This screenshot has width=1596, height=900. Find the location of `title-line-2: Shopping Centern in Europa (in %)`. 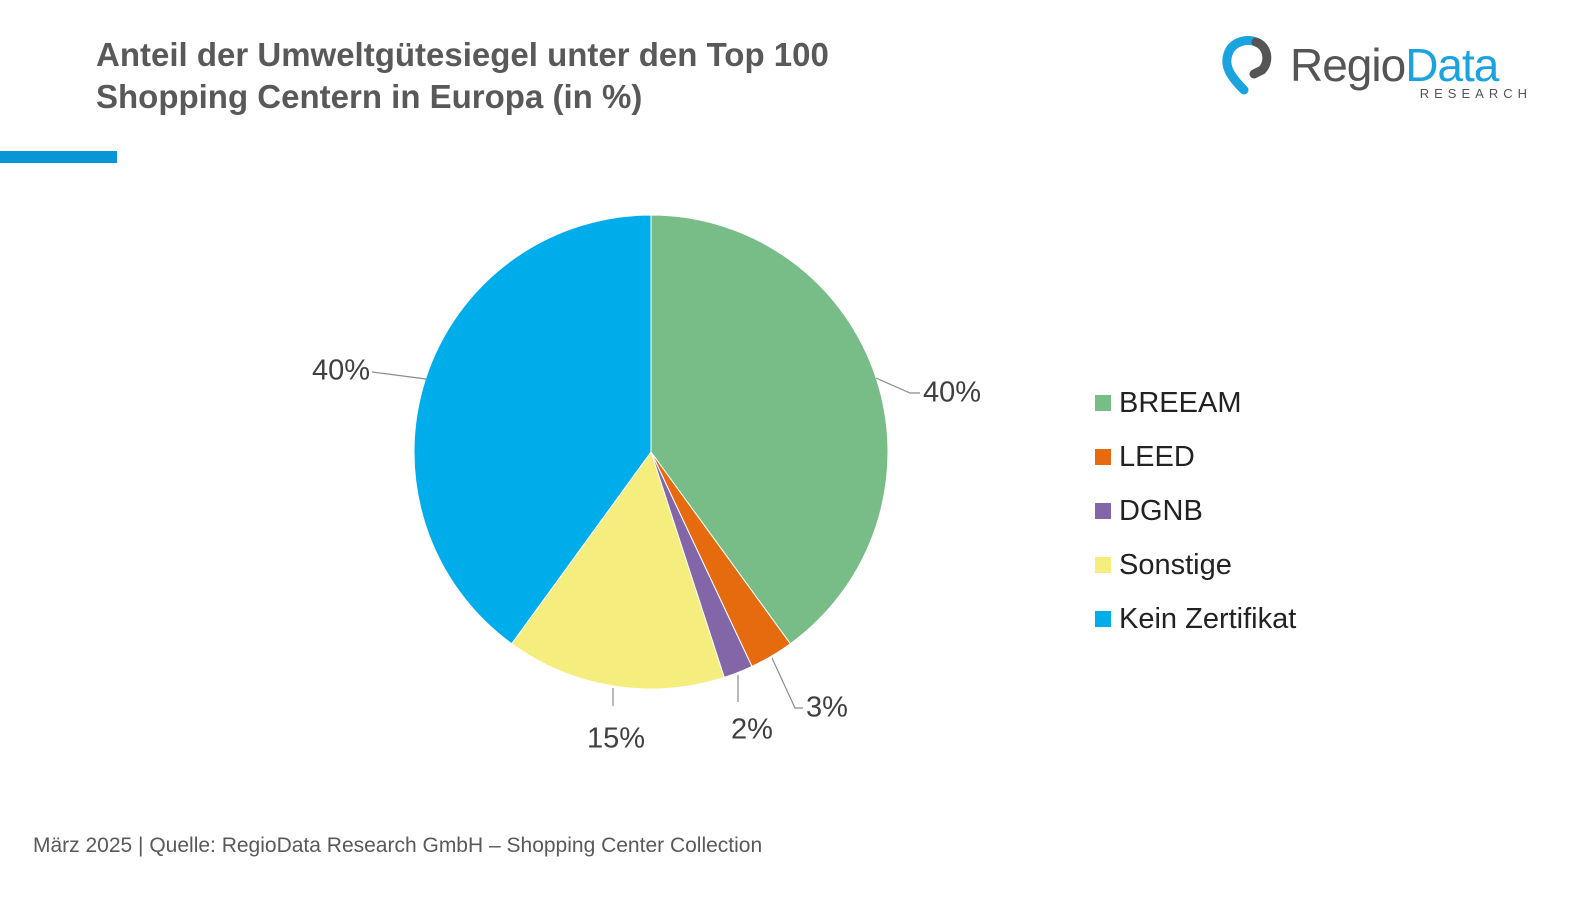

title-line-2: Shopping Centern in Europa (in %) is located at coordinates (369, 96).